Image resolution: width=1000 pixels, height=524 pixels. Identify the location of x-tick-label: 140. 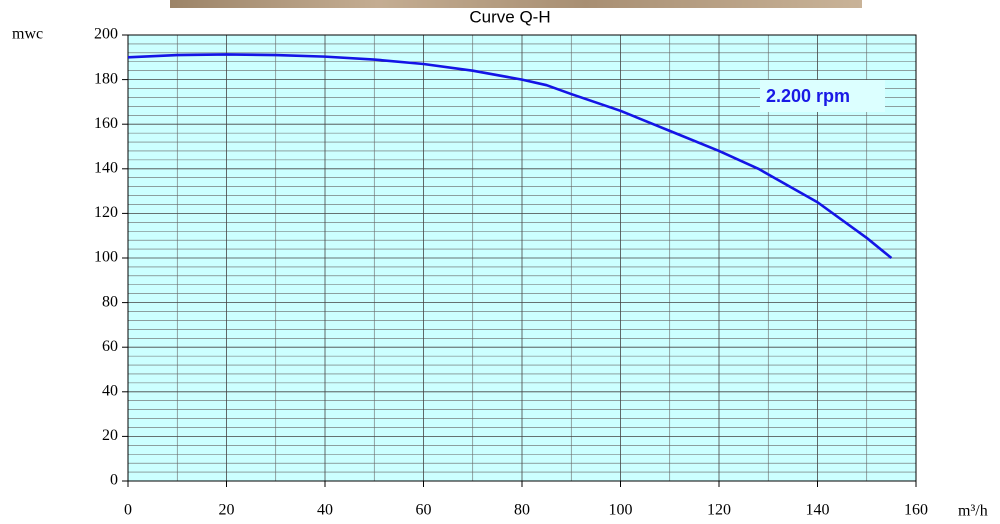
(818, 510).